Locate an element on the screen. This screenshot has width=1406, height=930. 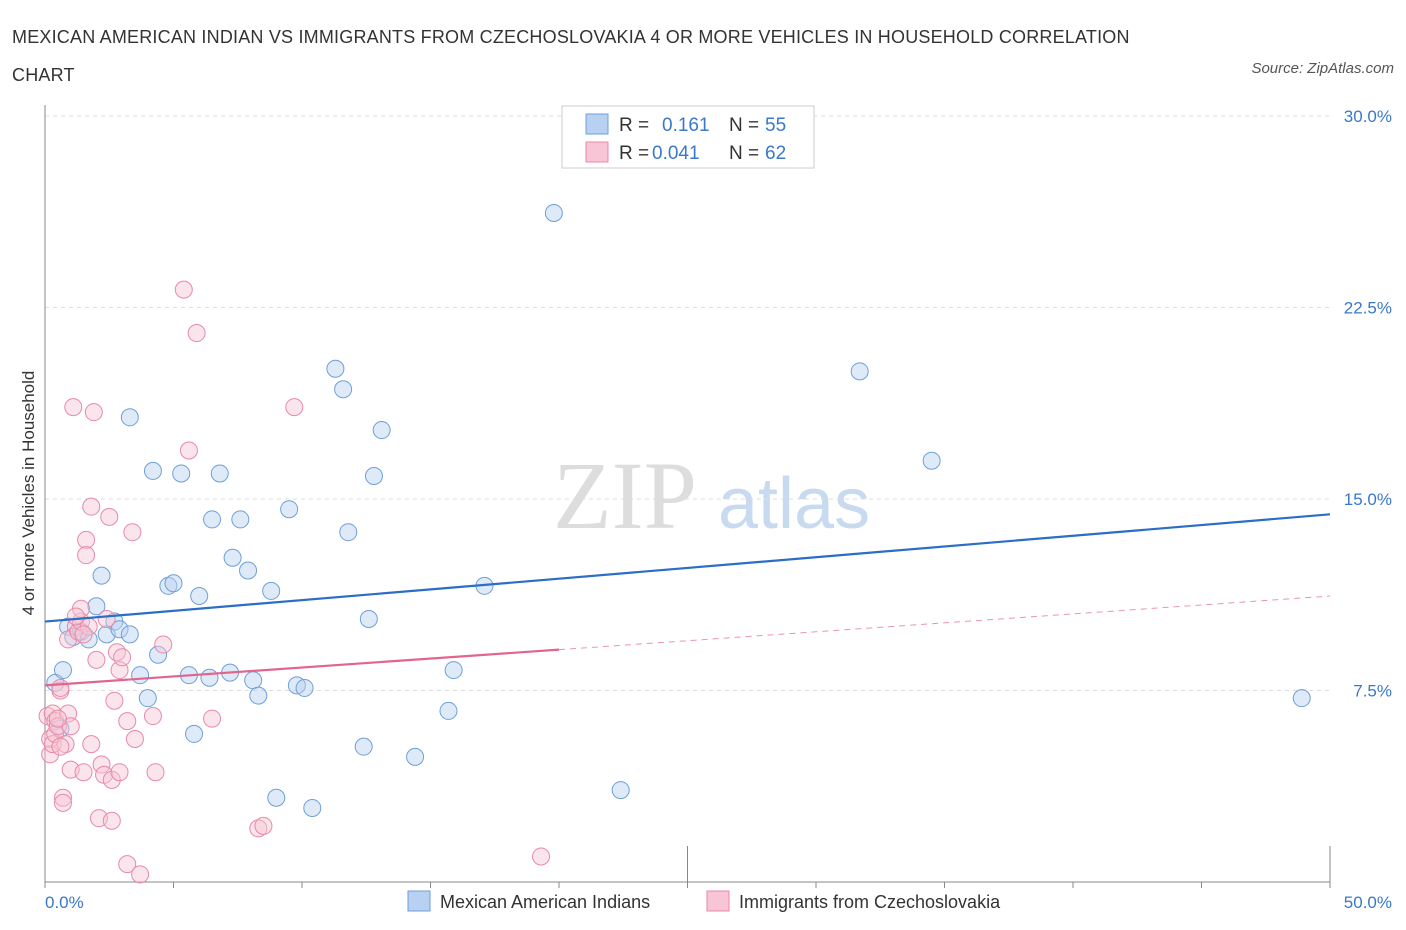
x-tick-label: 0.0% is located at coordinates (64, 902).